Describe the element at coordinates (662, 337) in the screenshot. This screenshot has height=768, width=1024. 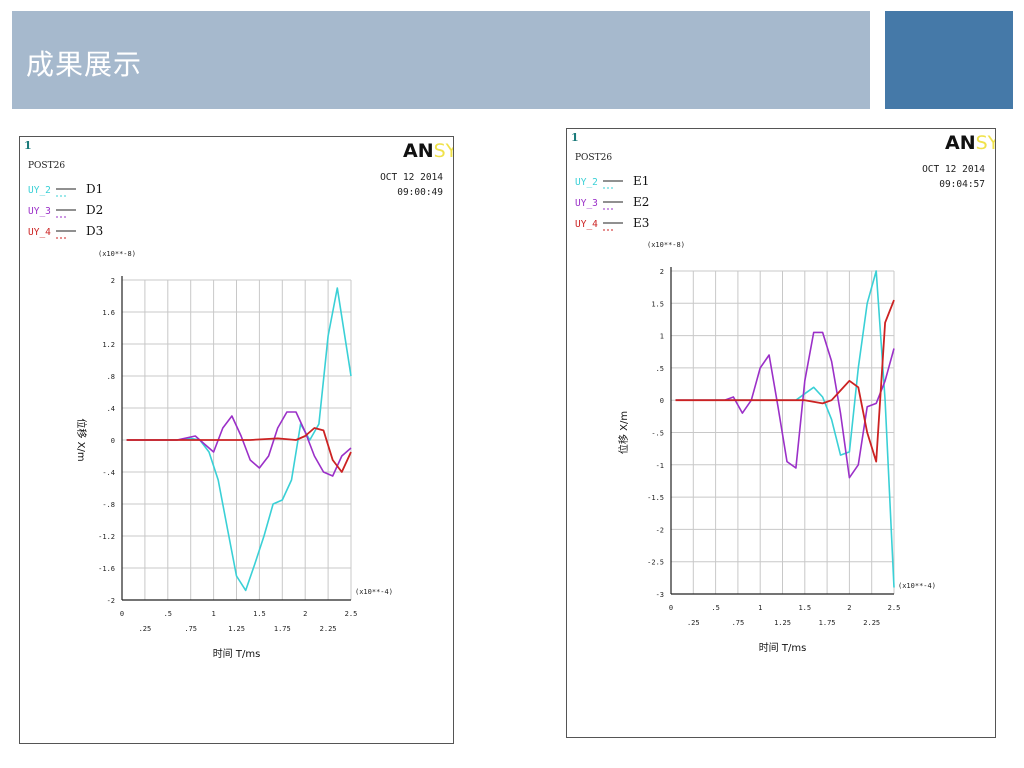
I see `y-tick-label: 1` at that location.